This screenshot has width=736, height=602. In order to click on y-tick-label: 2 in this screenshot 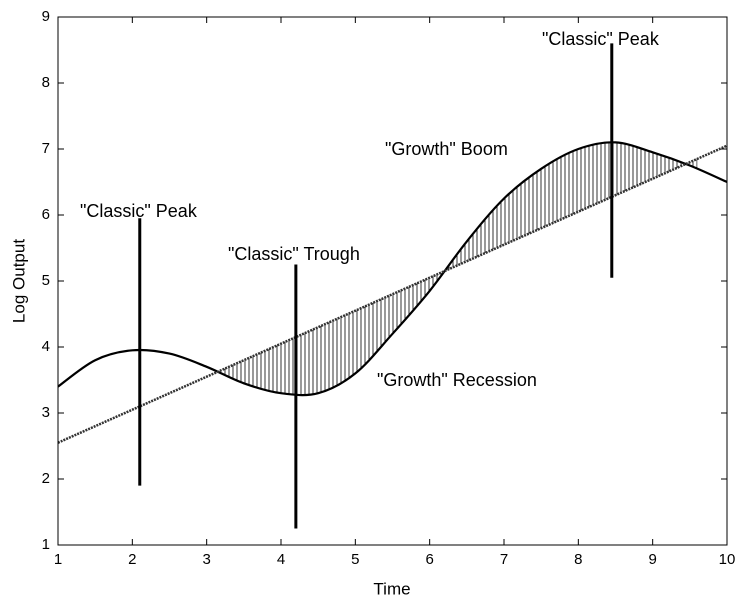, I will do `click(46, 478)`.